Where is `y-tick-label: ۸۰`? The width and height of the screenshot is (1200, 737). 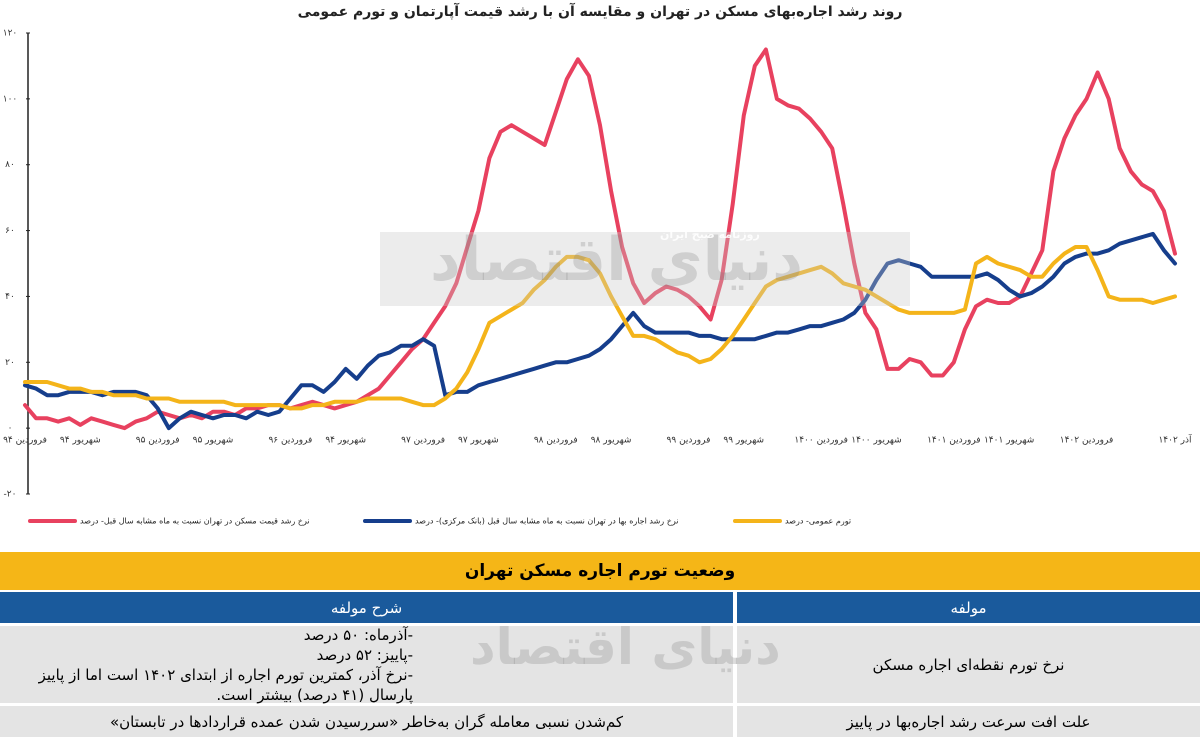 y-tick-label: ۸۰ is located at coordinates (10, 165).